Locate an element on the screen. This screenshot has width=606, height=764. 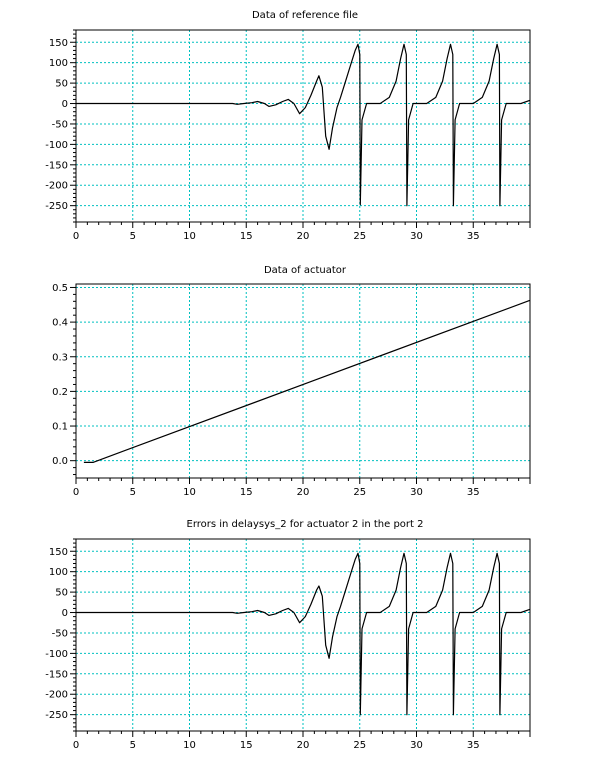
y-tick-label: 0.5 is located at coordinates (60, 288).